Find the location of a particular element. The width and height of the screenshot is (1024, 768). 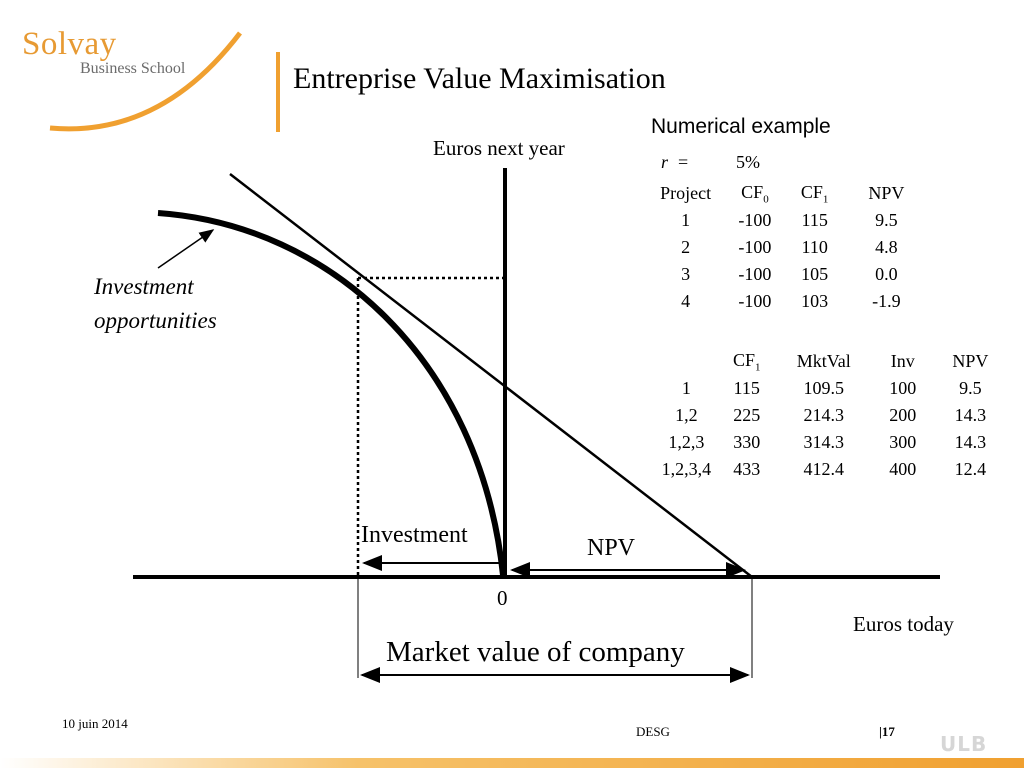

solvay-logo: Solvay is located at coordinates (69, 44).